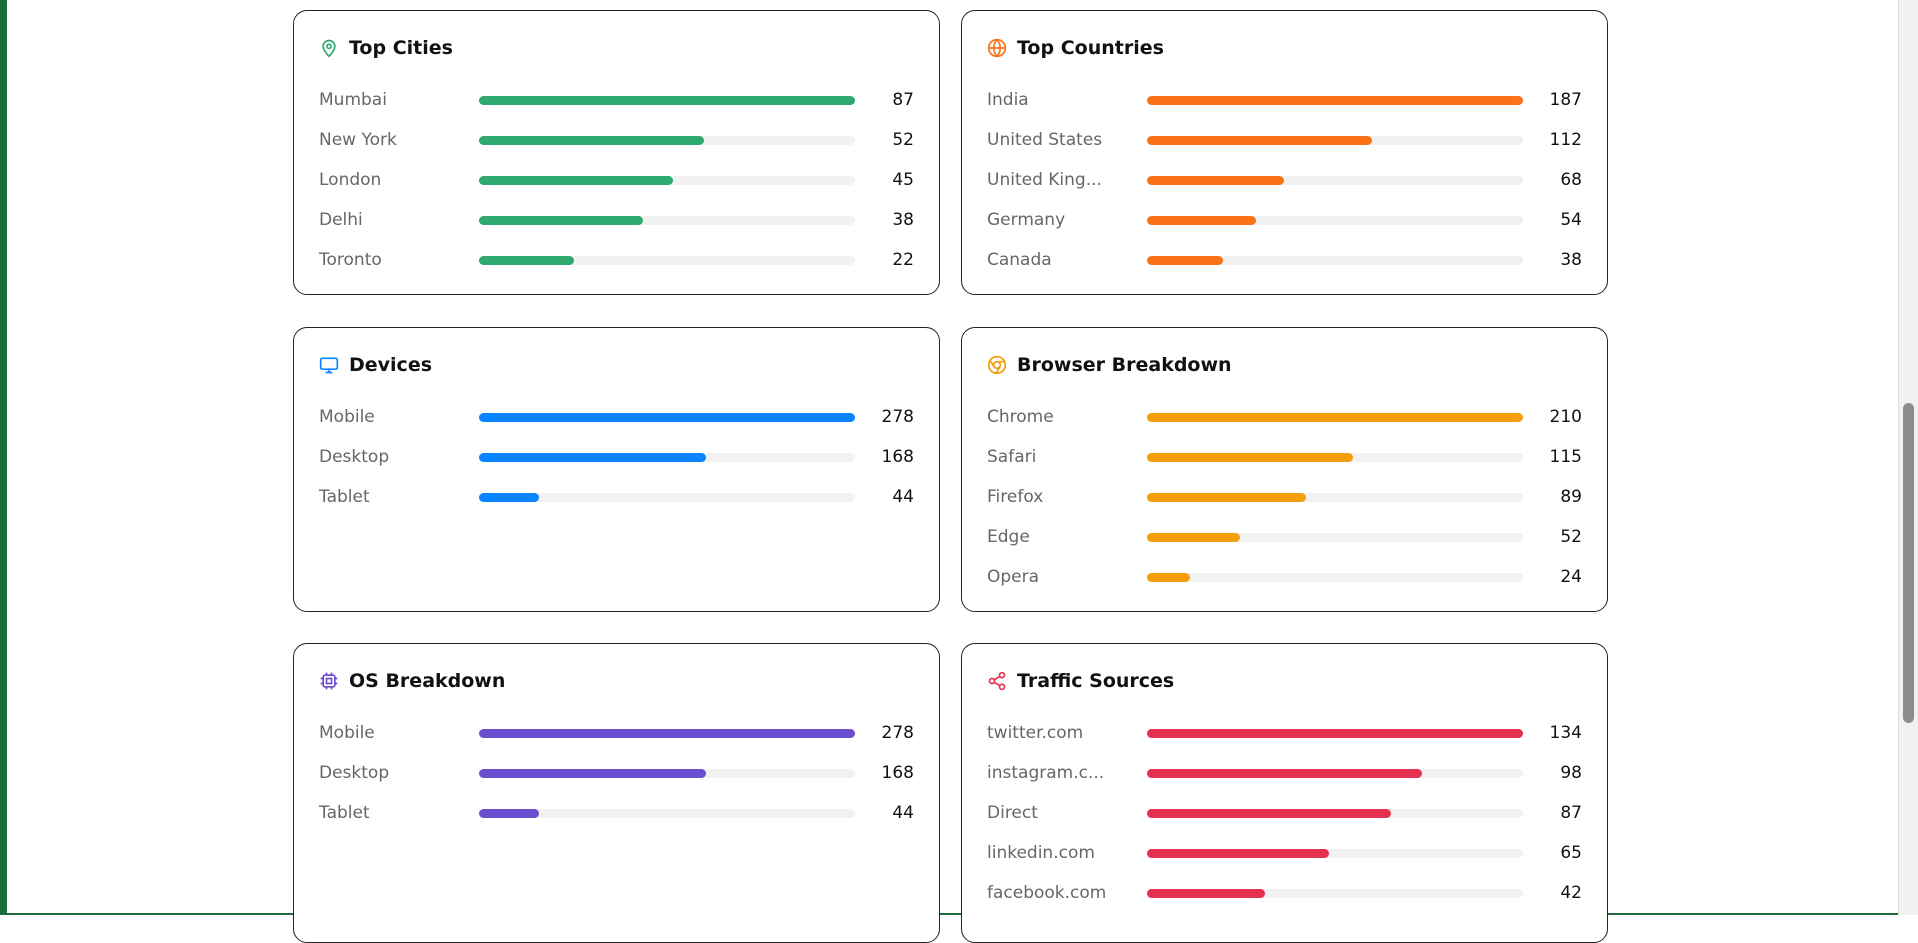 This screenshot has width=1918, height=943. I want to click on scroll-thumb, so click(1908, 563).